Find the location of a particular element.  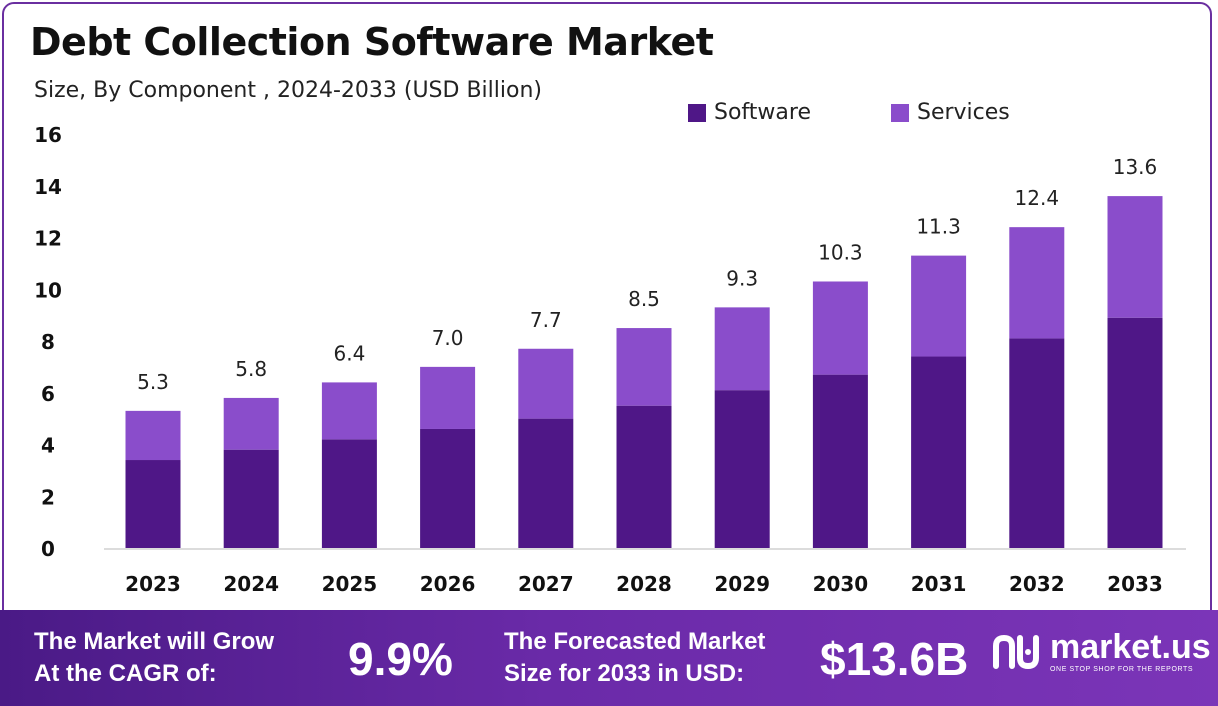

bar-services-2028 is located at coordinates (644, 367).